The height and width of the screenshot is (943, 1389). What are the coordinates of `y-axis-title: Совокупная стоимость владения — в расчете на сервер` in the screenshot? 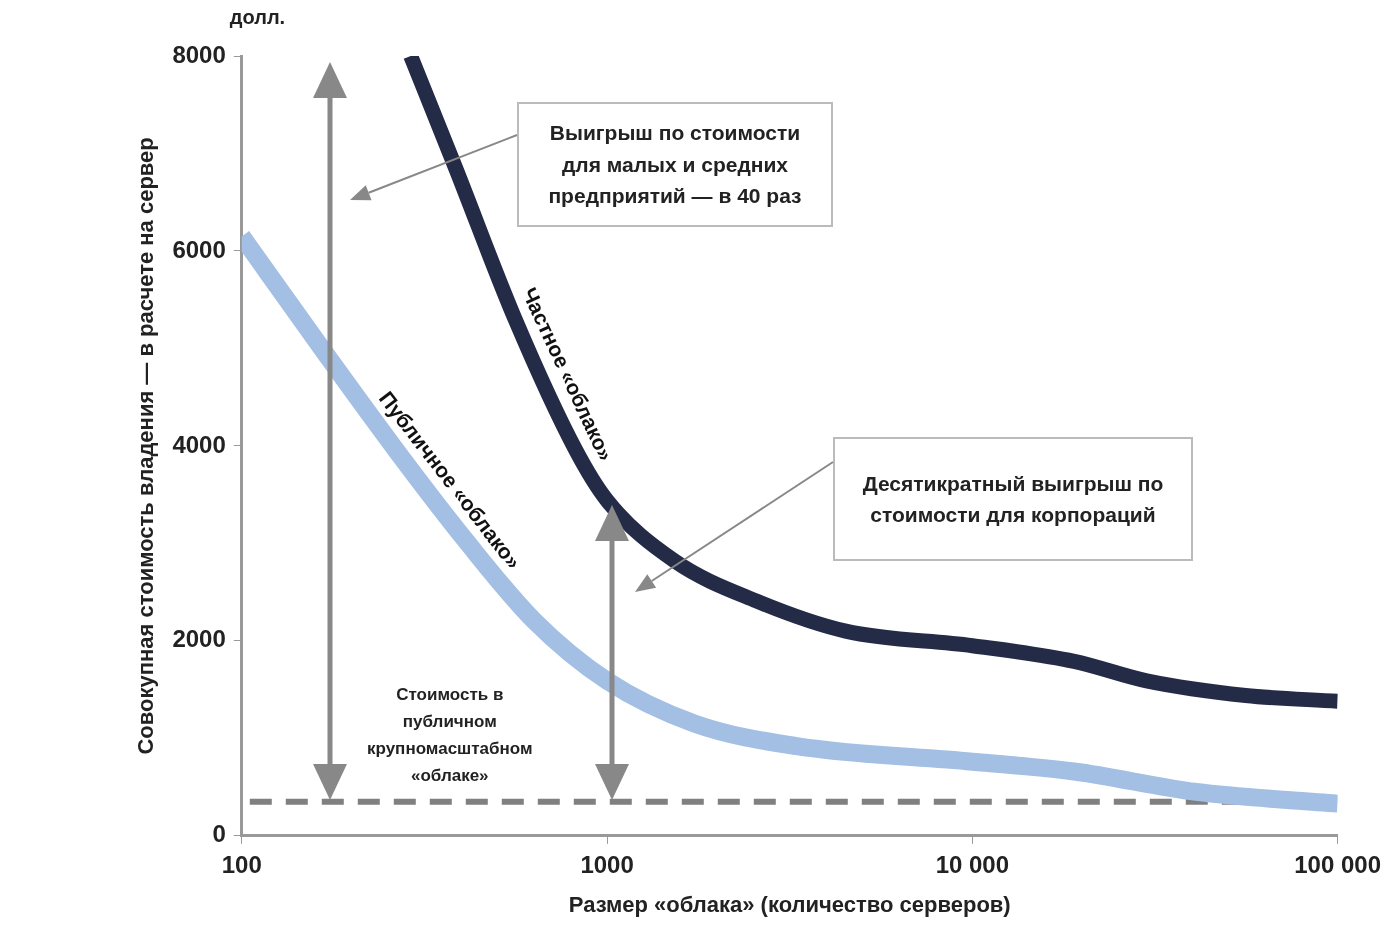 It's located at (146, 446).